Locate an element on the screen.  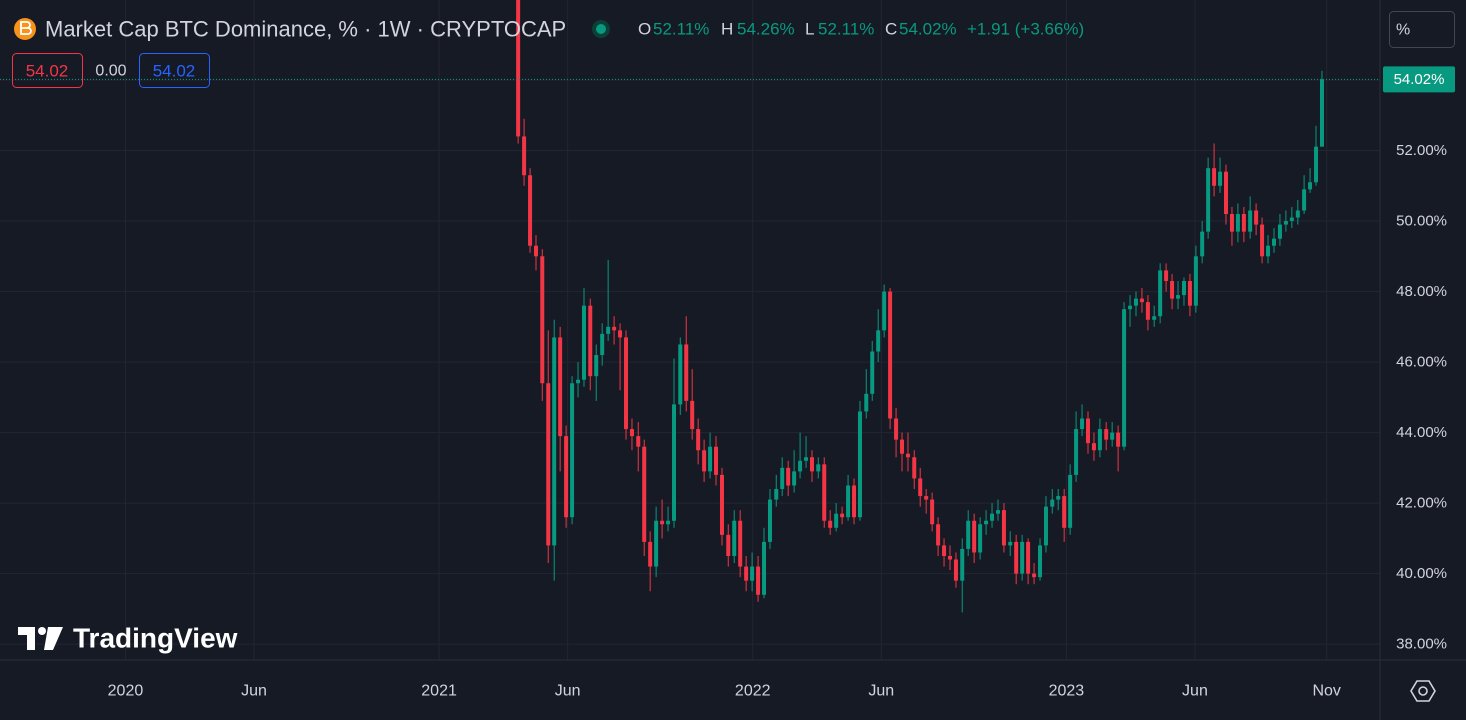
y-tick-label: 38.00% is located at coordinates (1421, 644).